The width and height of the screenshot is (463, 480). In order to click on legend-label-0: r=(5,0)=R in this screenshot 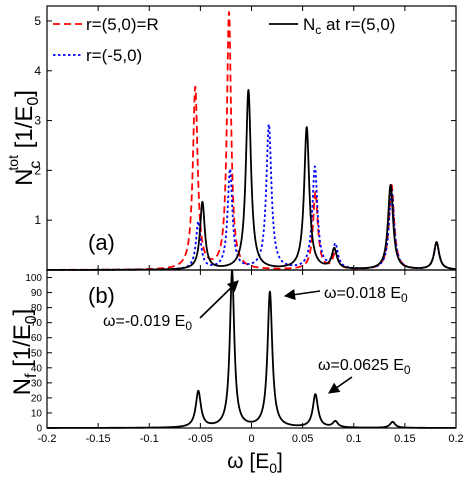, I will do `click(122, 24)`.